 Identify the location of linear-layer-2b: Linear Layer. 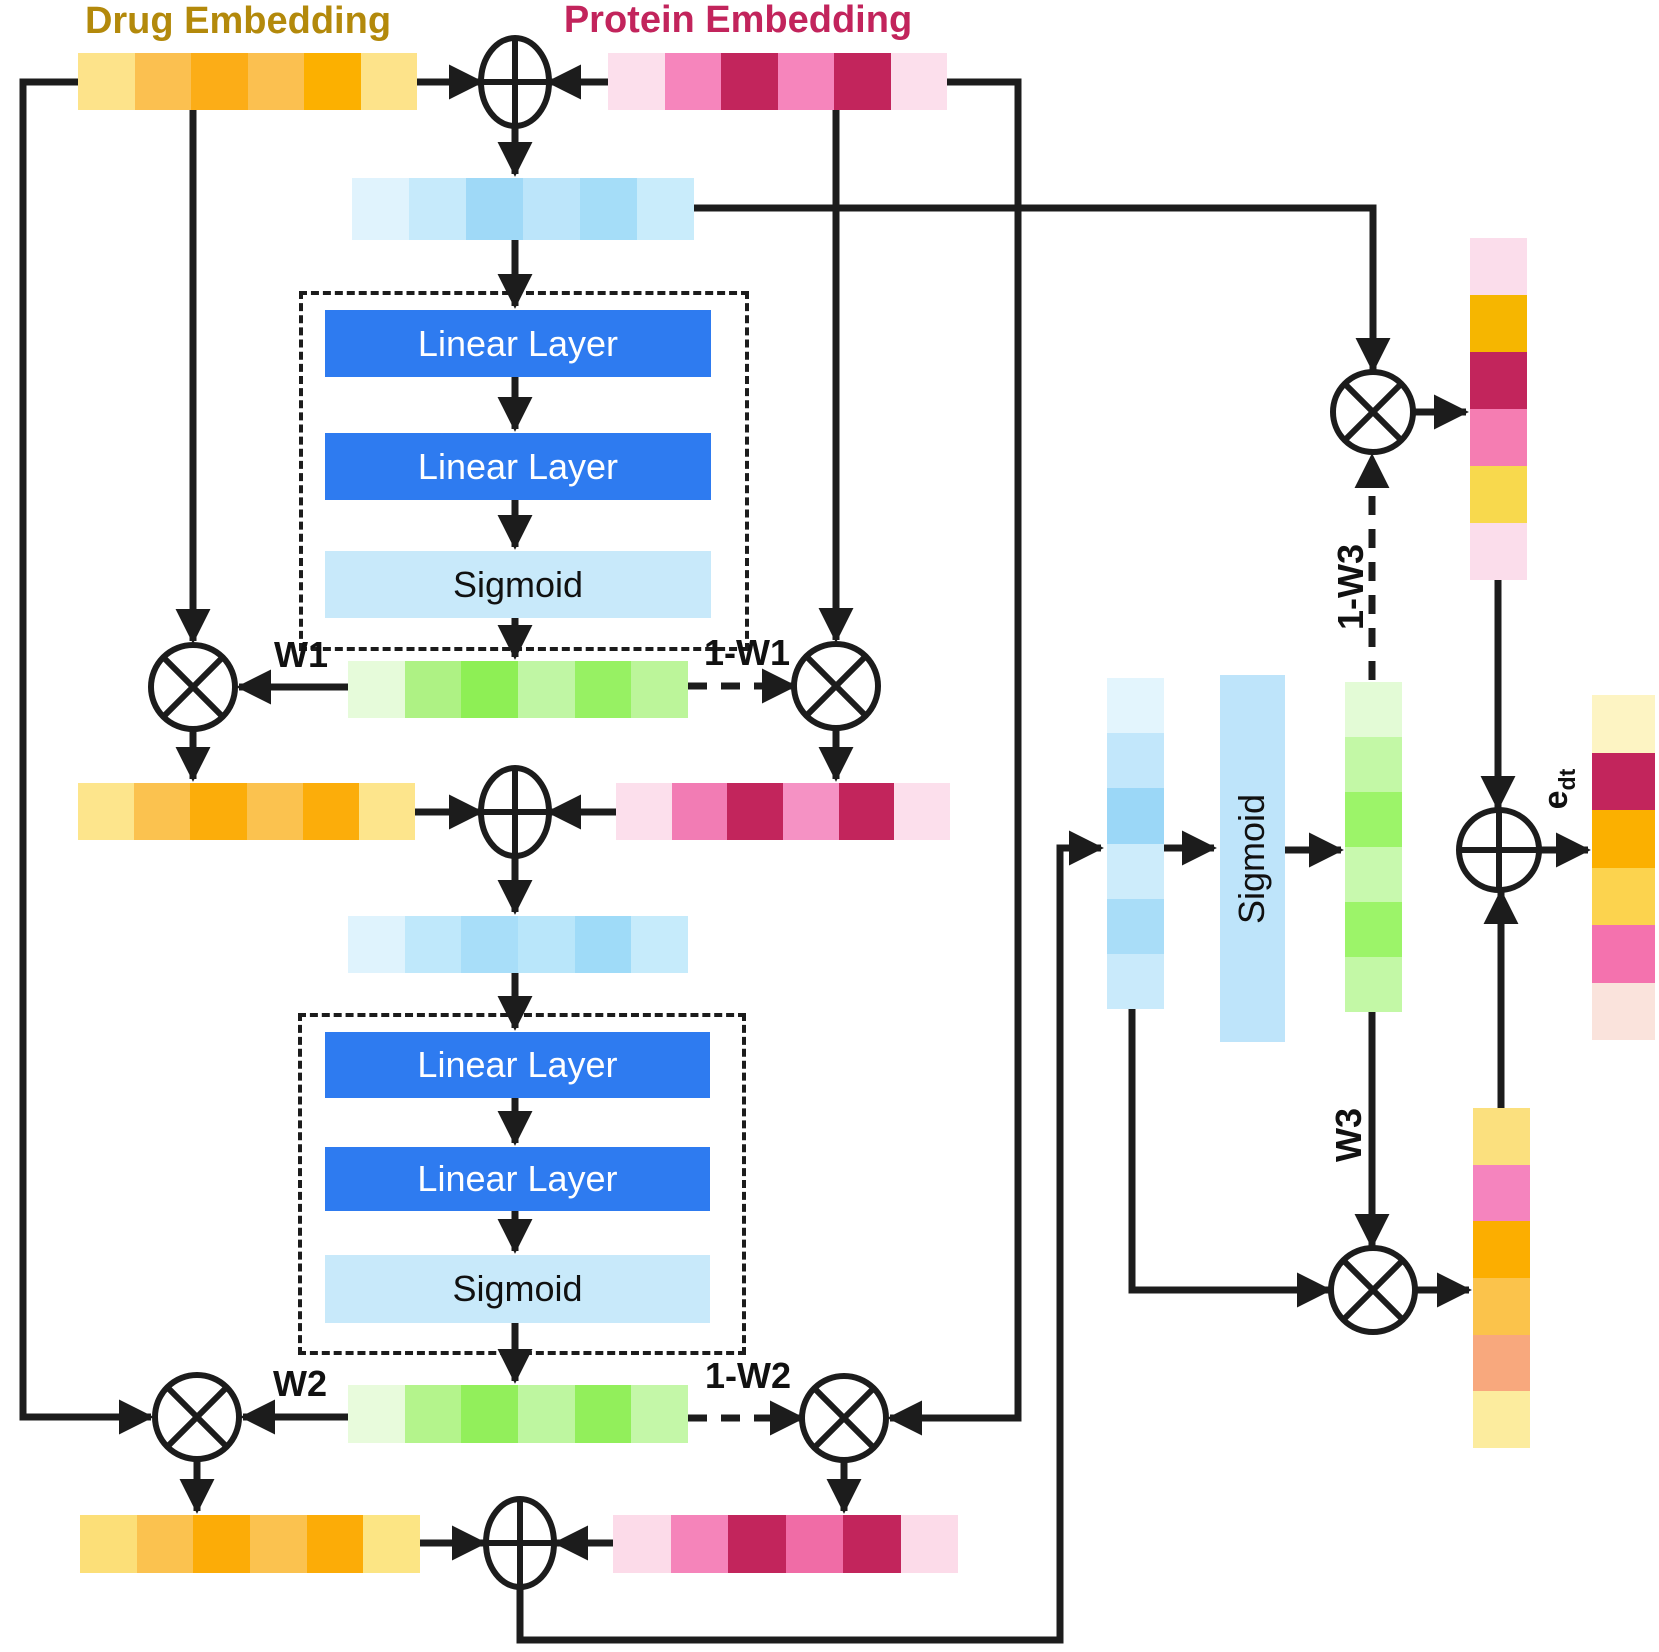
(517, 1179).